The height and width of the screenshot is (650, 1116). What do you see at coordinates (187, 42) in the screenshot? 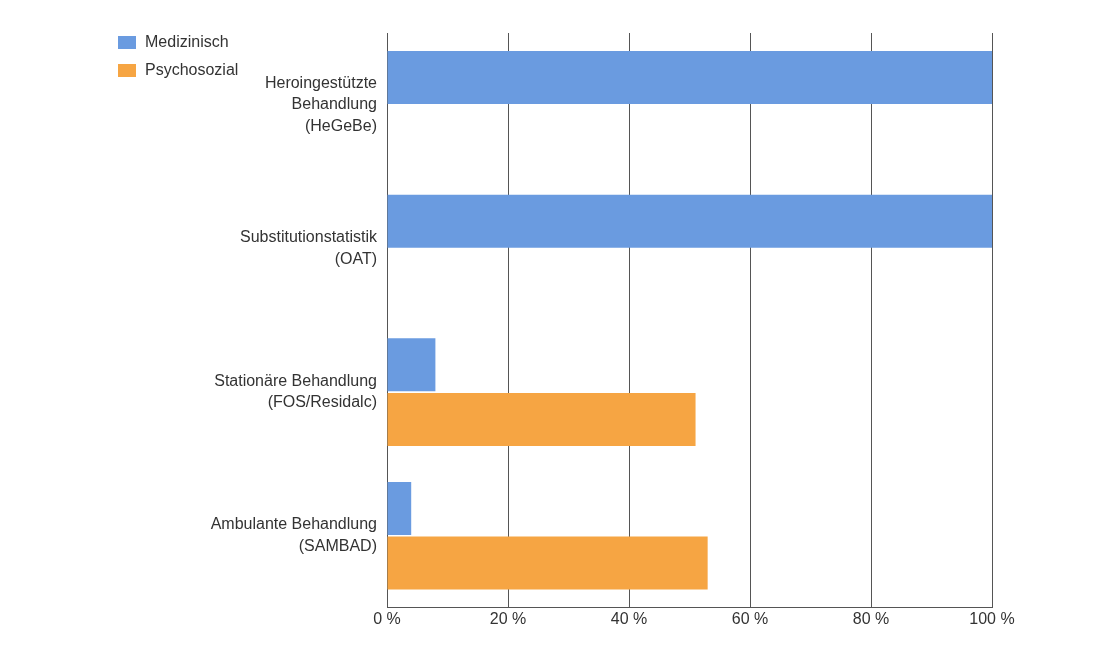
I see `legend-label: Medizinisch` at bounding box center [187, 42].